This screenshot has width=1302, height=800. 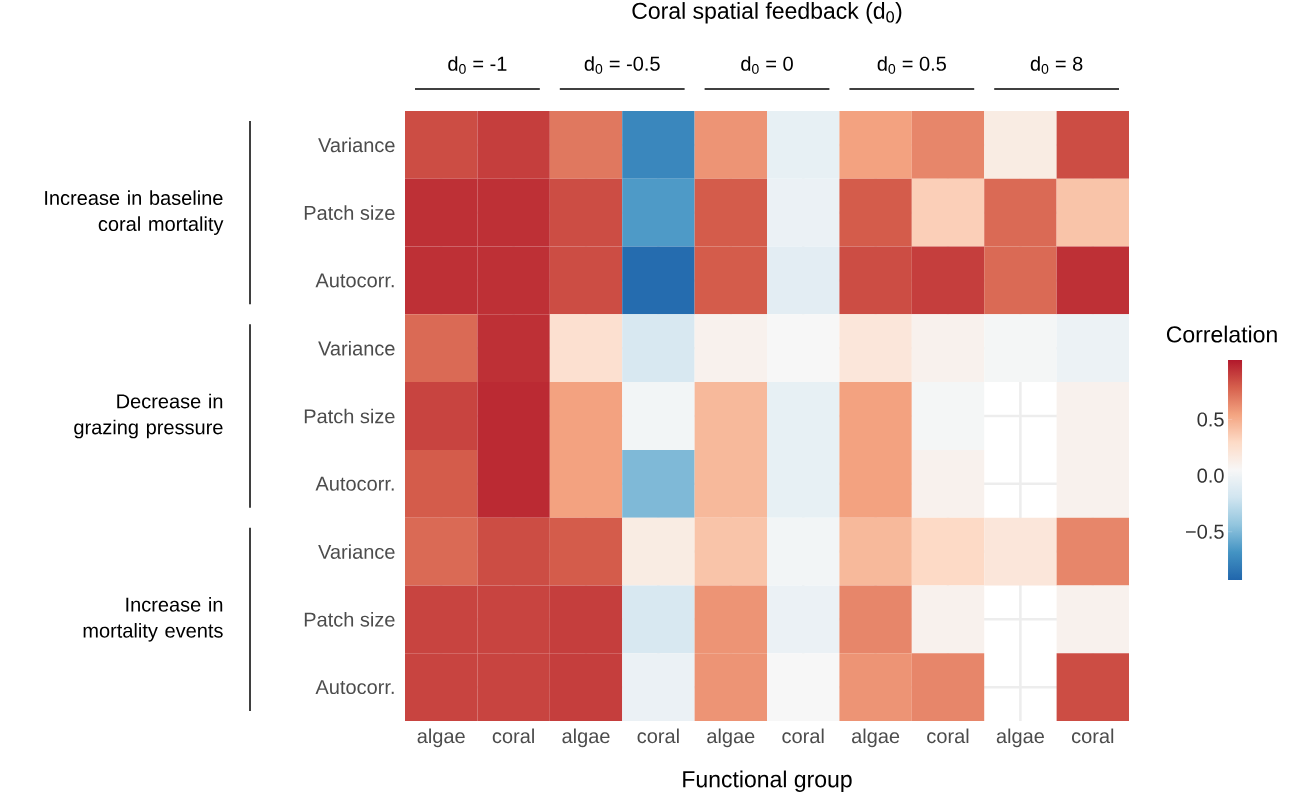 What do you see at coordinates (767, 781) in the screenshot?
I see `x-axis-title: Functional group` at bounding box center [767, 781].